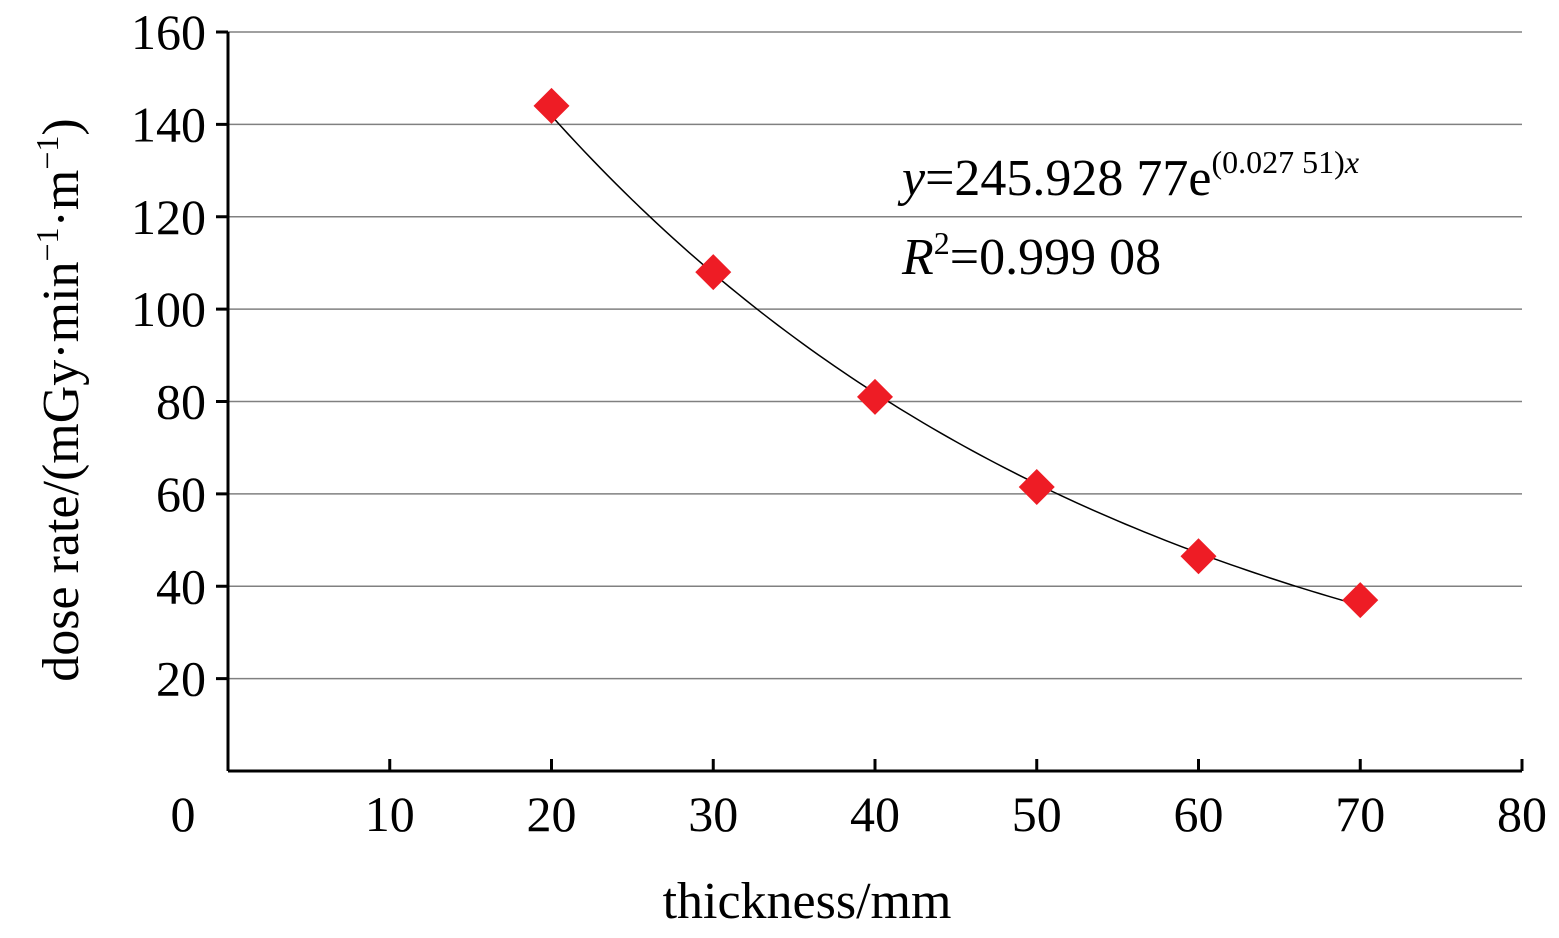 This screenshot has height=938, width=1559. Describe the element at coordinates (713, 814) in the screenshot. I see `x-tick-label-30: 30` at that location.